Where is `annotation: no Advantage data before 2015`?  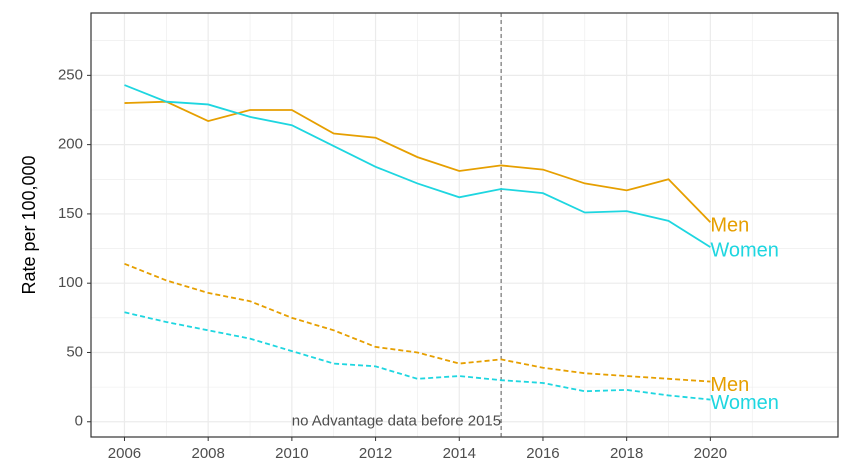
annotation: no Advantage data before 2015 is located at coordinates (396, 421).